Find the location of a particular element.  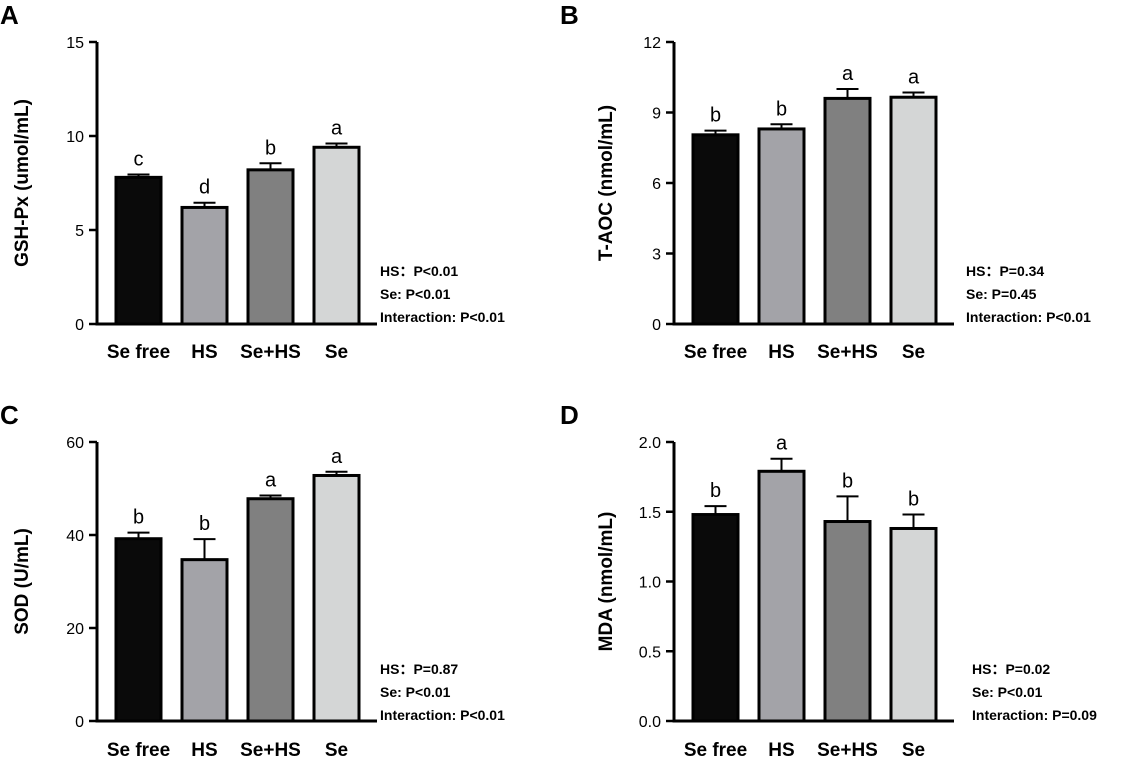

y-axis-label: SOD (U/mL) is located at coordinates (22, 581).